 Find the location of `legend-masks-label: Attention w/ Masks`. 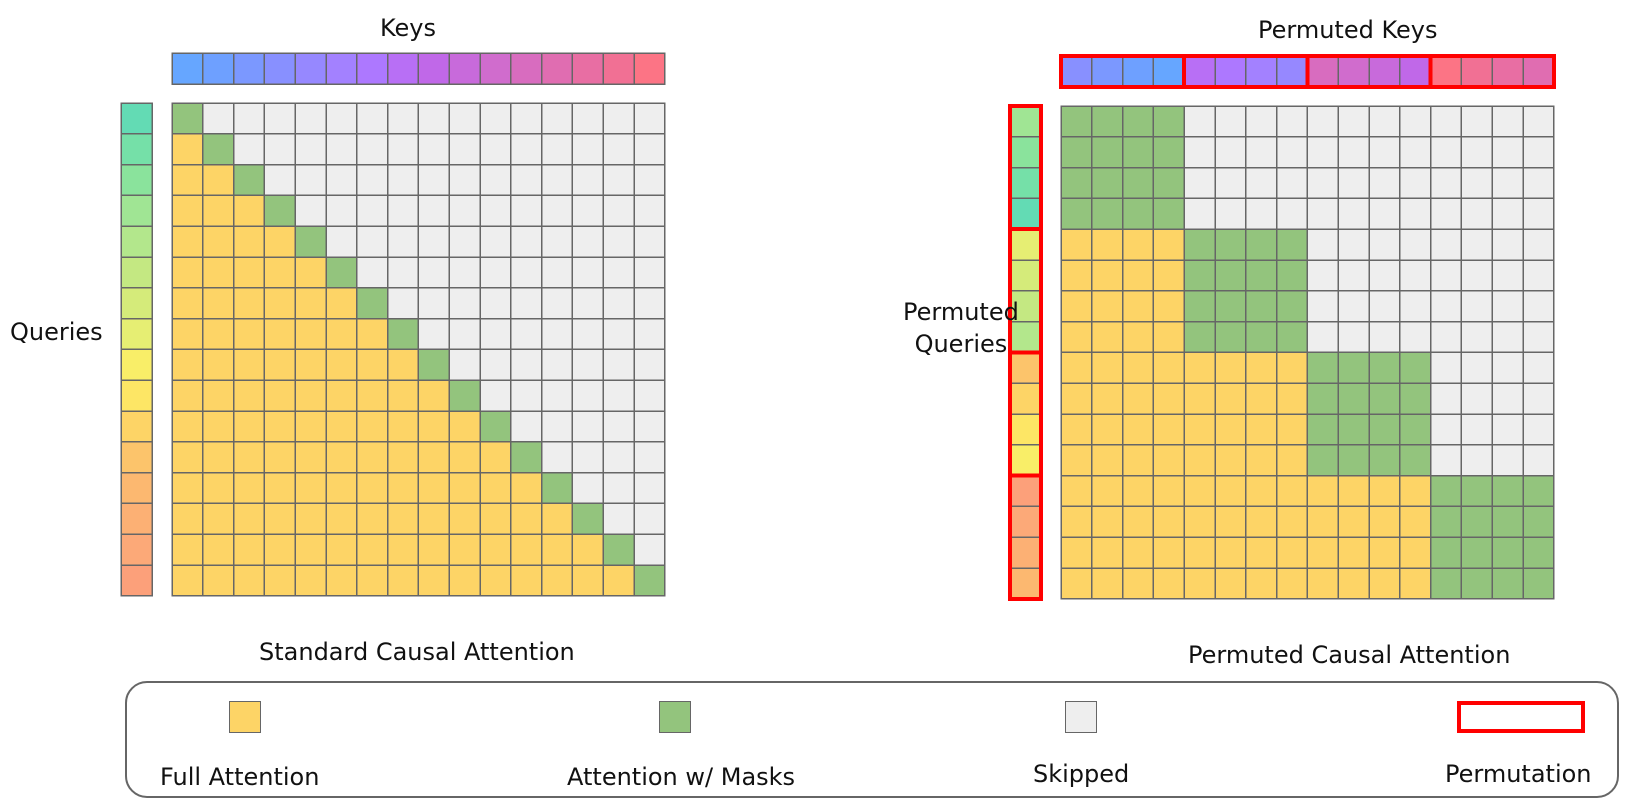

legend-masks-label: Attention w/ Masks is located at coordinates (681, 777).